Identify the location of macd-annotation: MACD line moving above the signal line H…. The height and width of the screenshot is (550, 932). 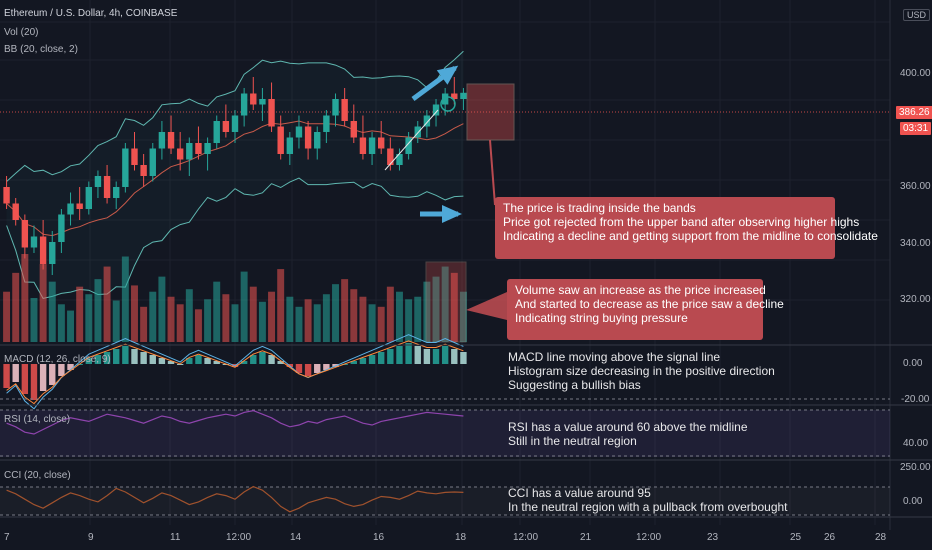
(641, 371).